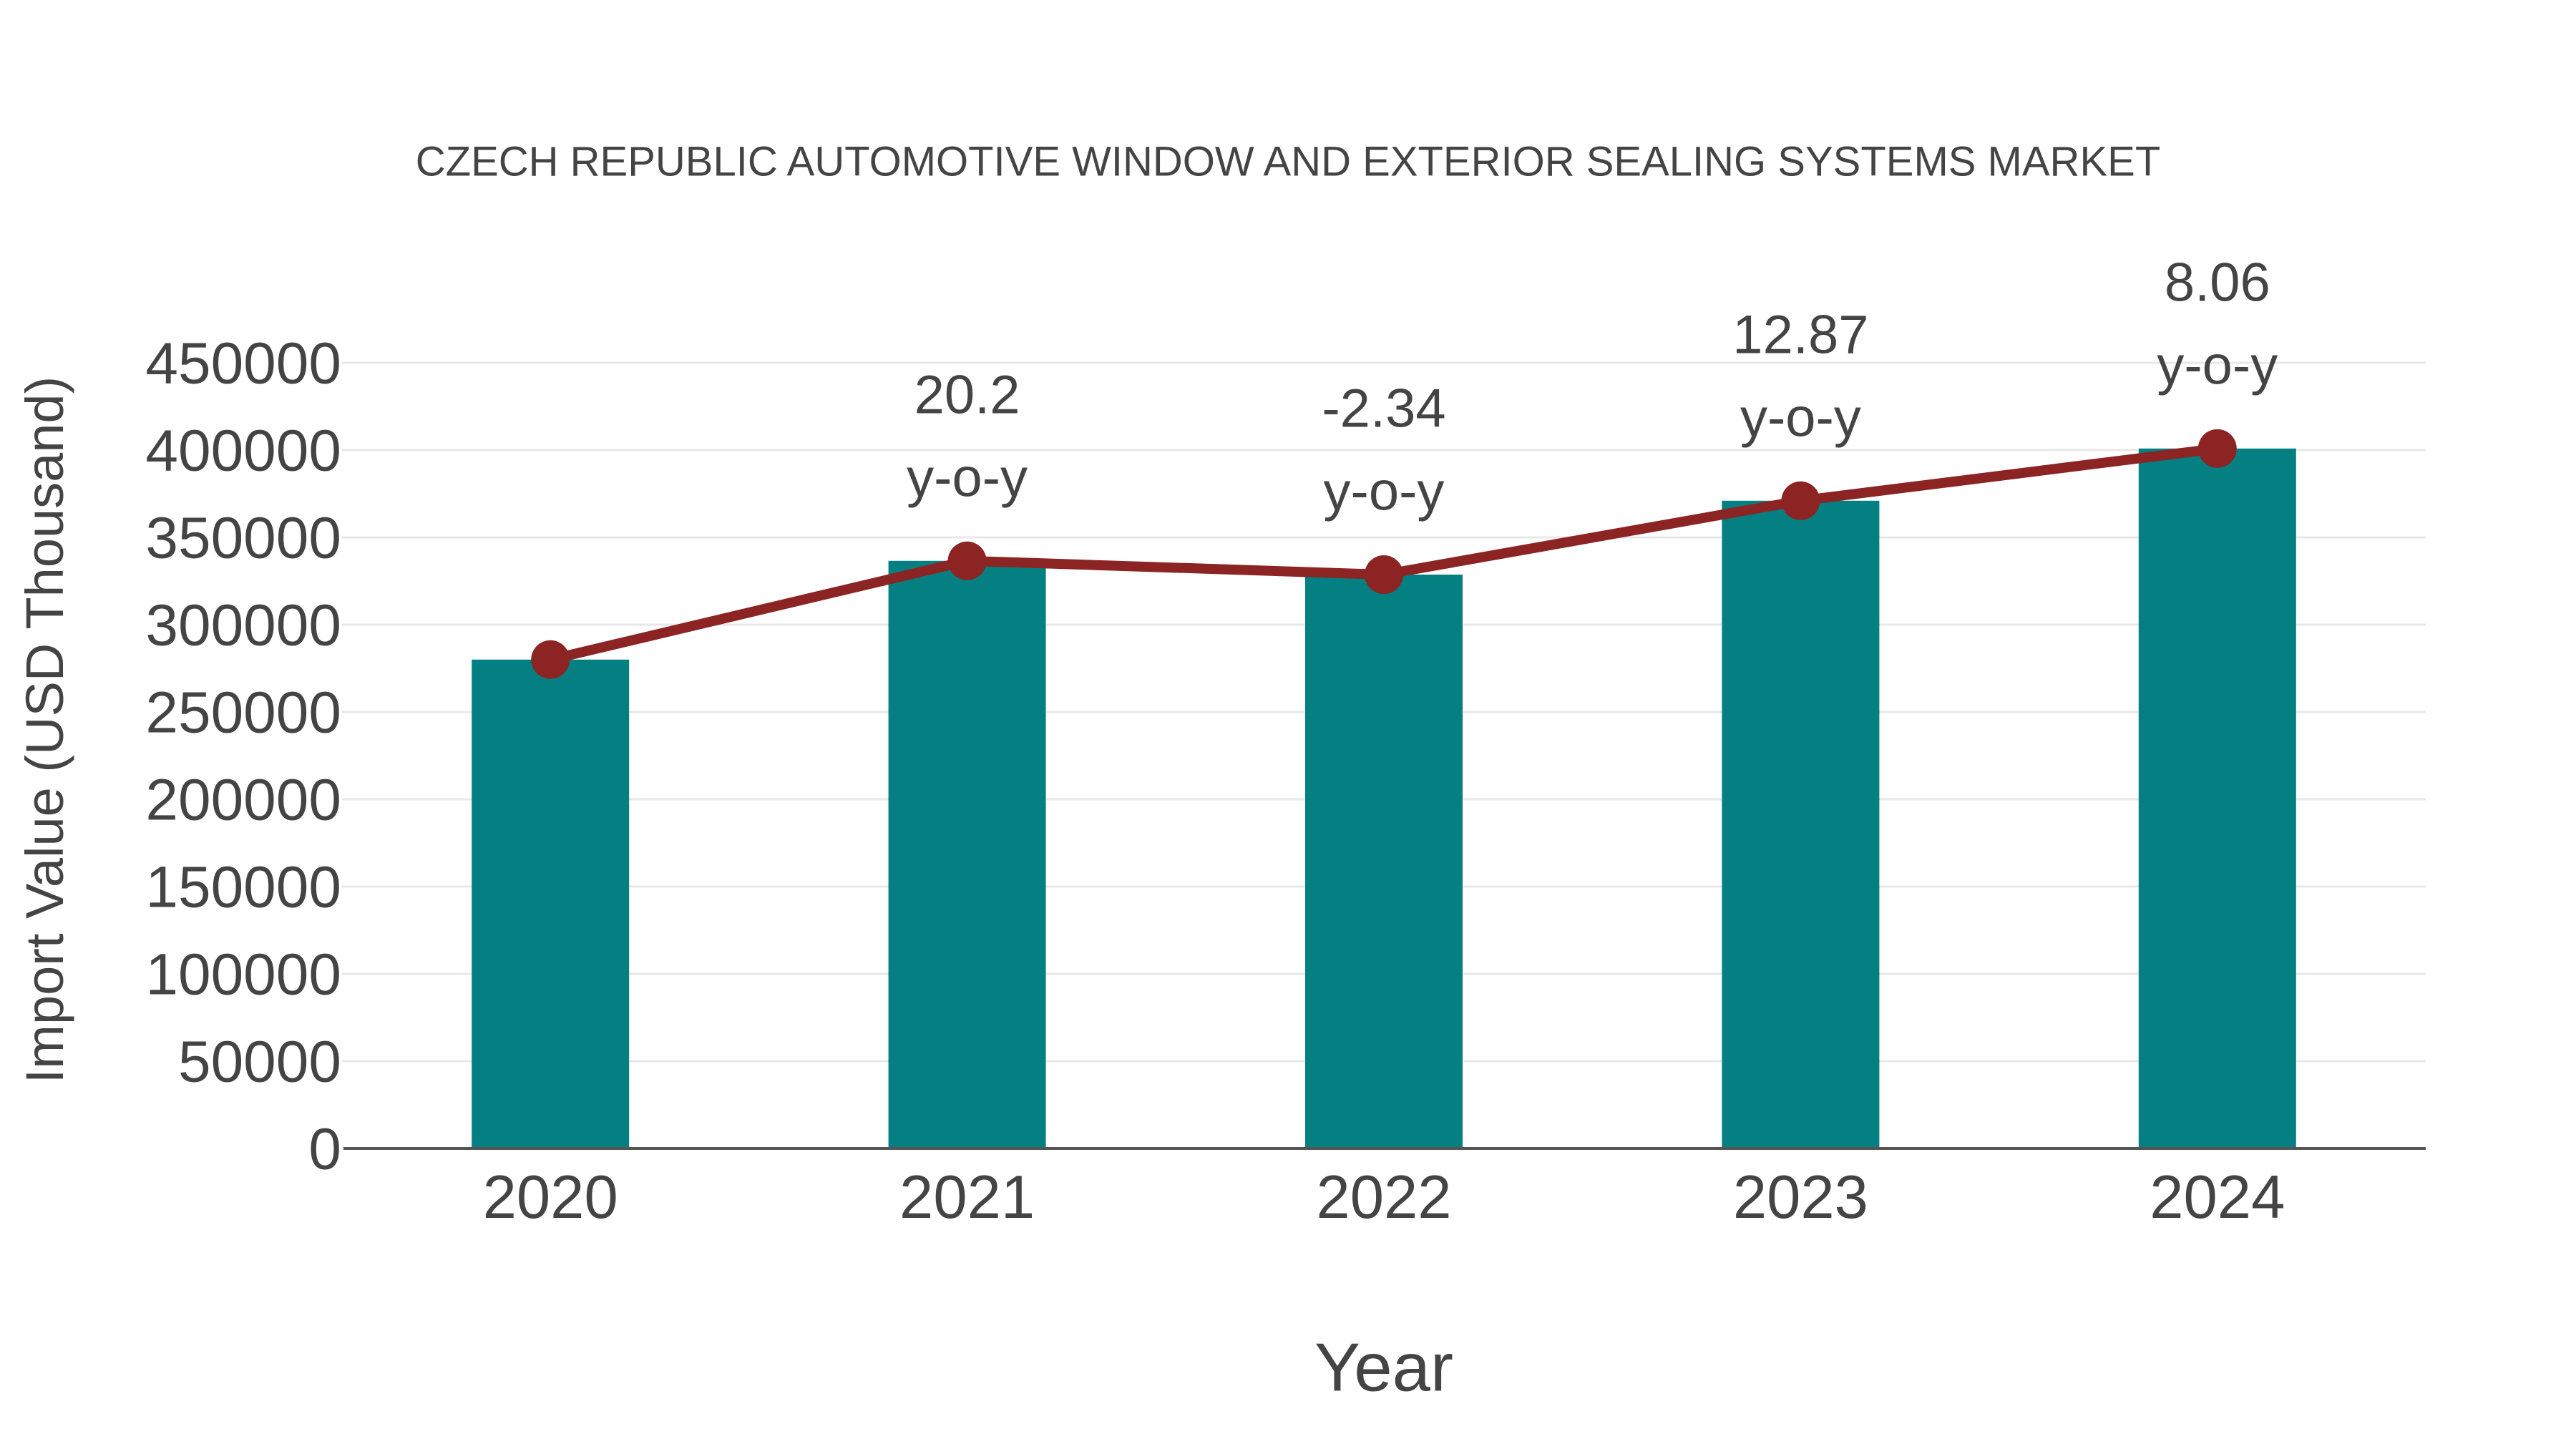  What do you see at coordinates (243, 625) in the screenshot?
I see `y-tick-label-300000: 300000` at bounding box center [243, 625].